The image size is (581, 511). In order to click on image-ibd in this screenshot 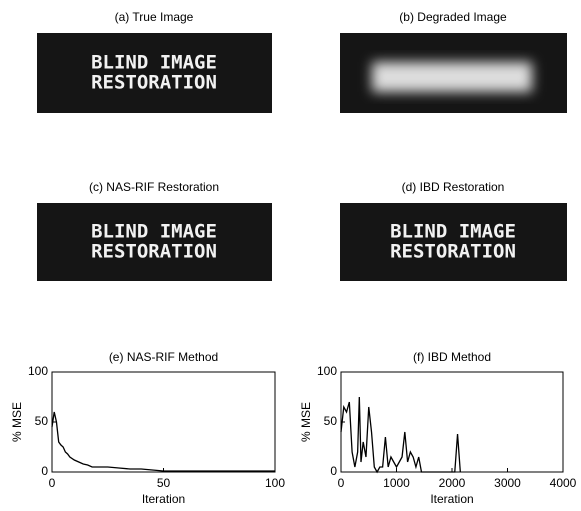, I will do `click(453, 242)`.